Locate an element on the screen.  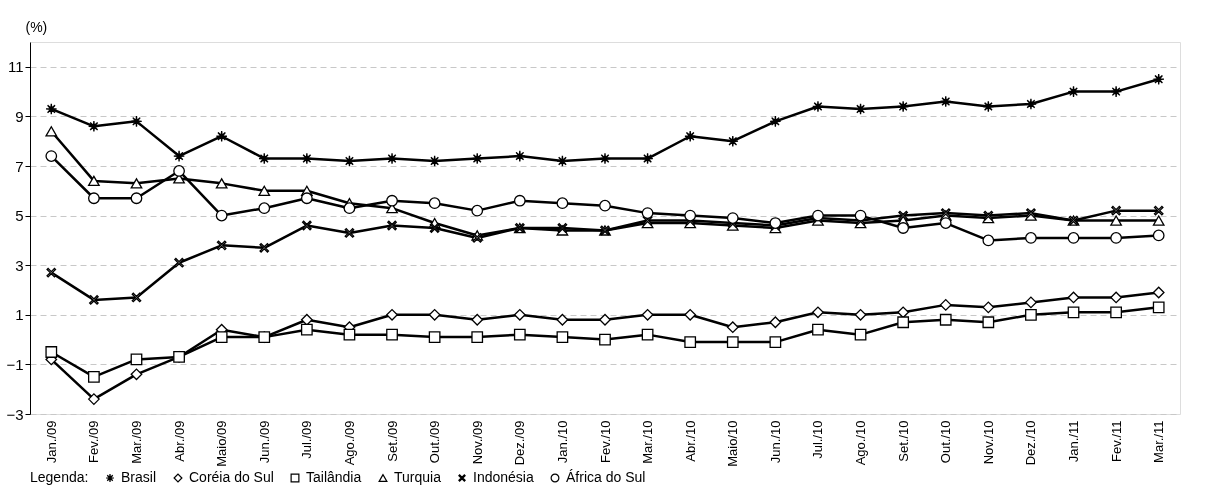
x-tick-label: Jan./11 is located at coordinates (1074, 441).